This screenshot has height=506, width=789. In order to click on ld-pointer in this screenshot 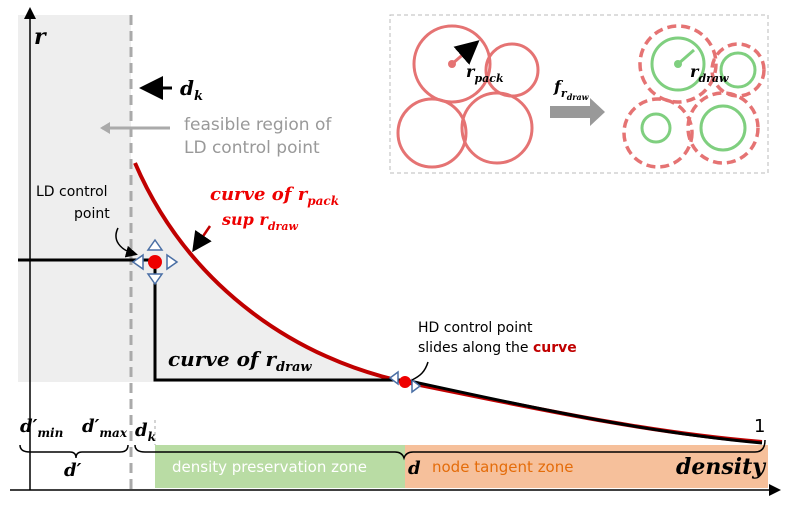, I will do `click(126, 242)`.